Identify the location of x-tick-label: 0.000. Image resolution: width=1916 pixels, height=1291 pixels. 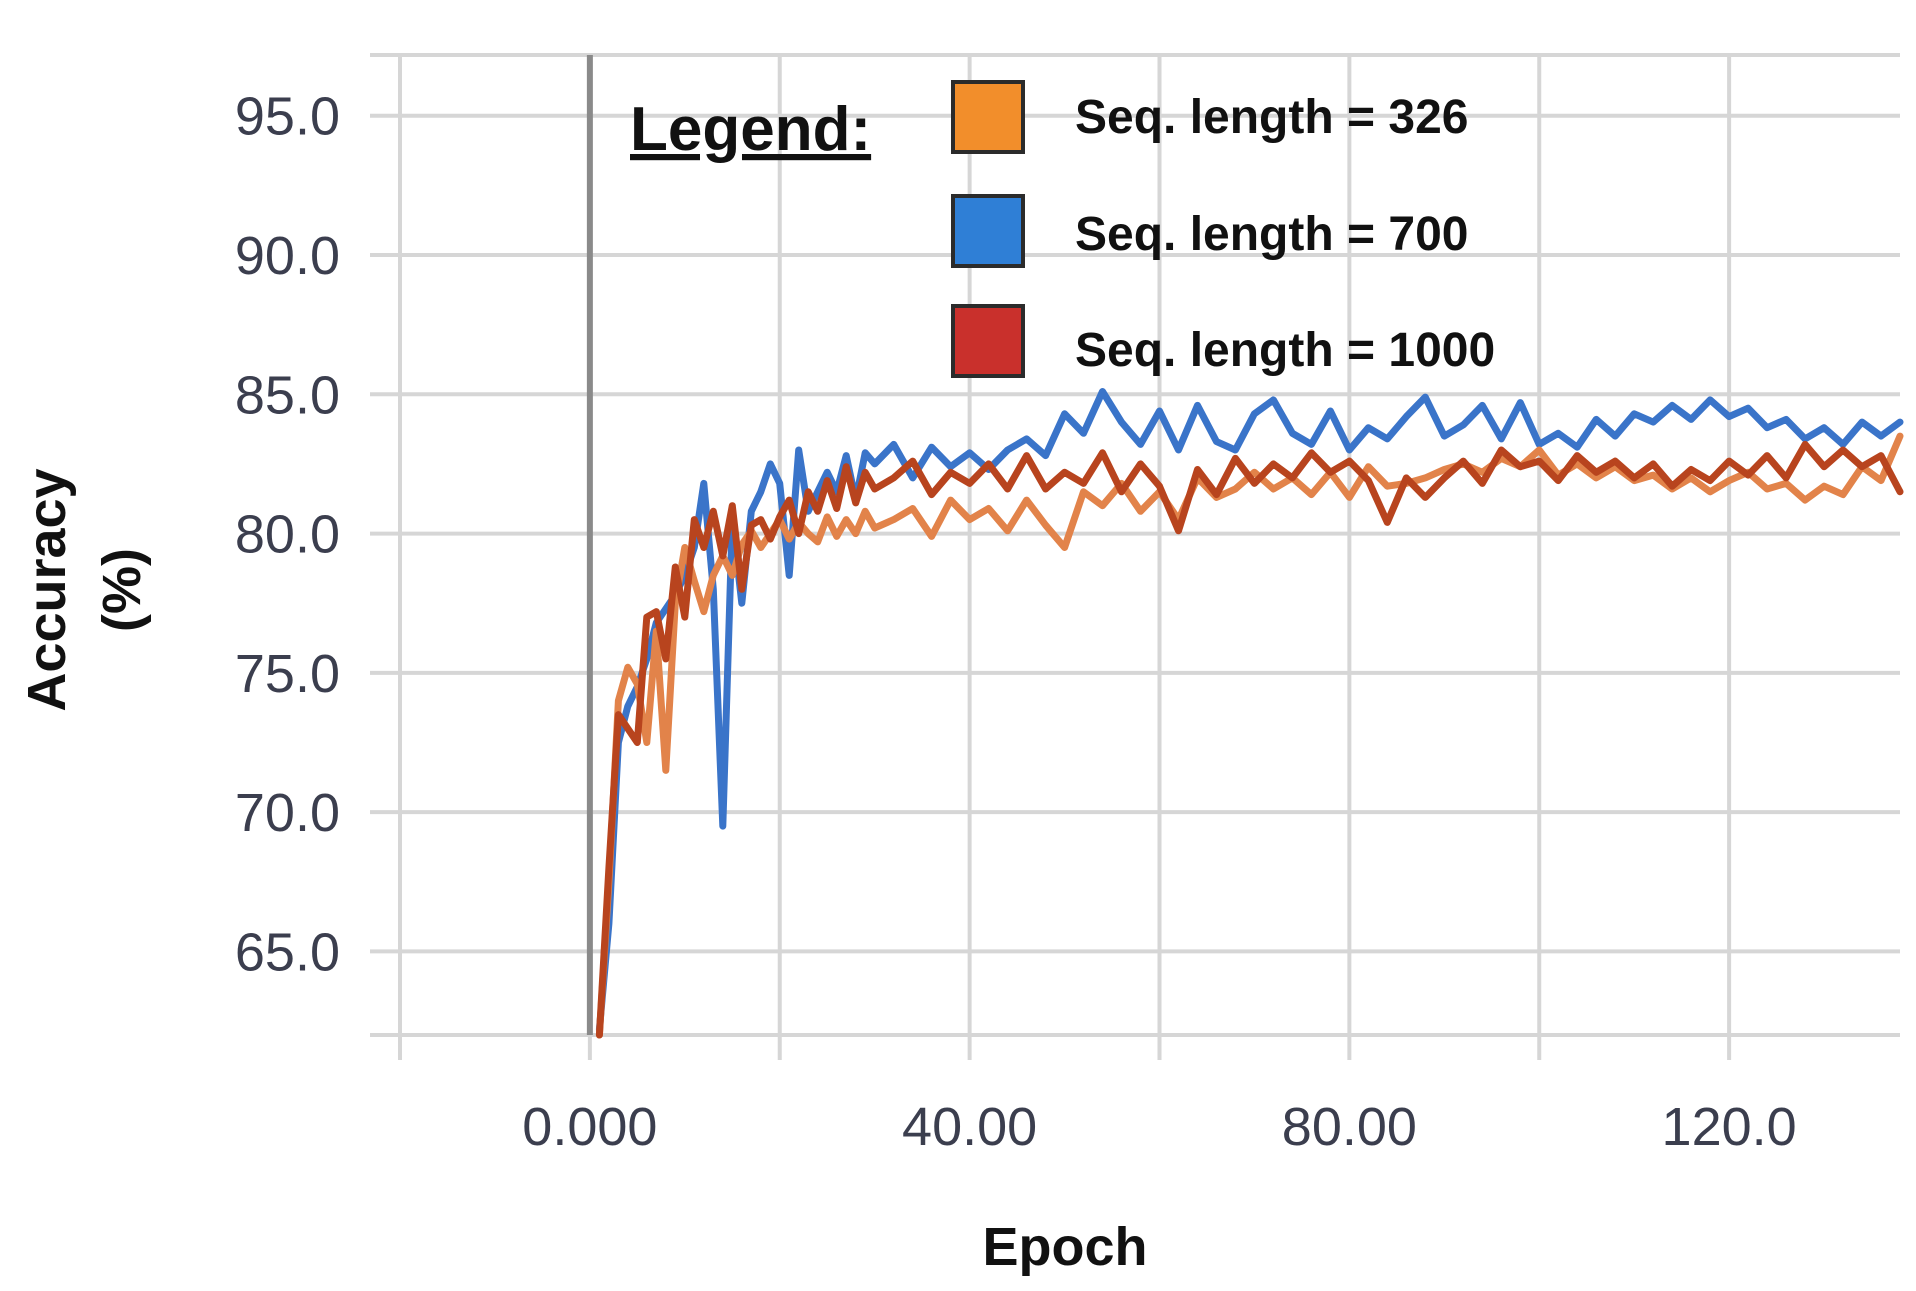
(589, 1127).